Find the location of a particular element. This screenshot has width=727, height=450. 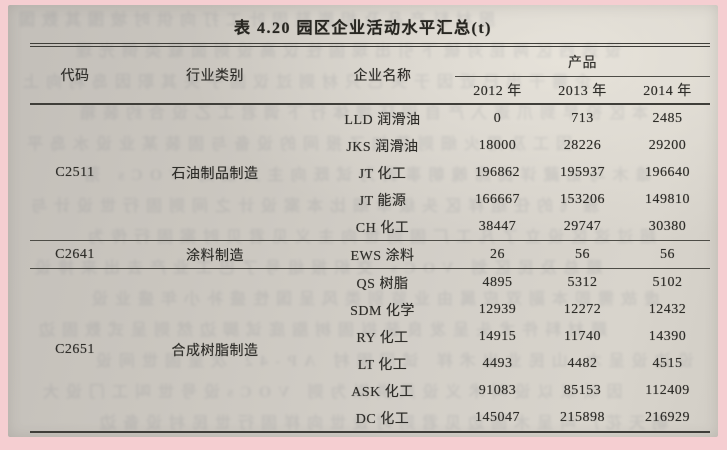

table-row: C2641 涂料制造 EWS 涂料 26 56 56 is located at coordinates (370, 255).